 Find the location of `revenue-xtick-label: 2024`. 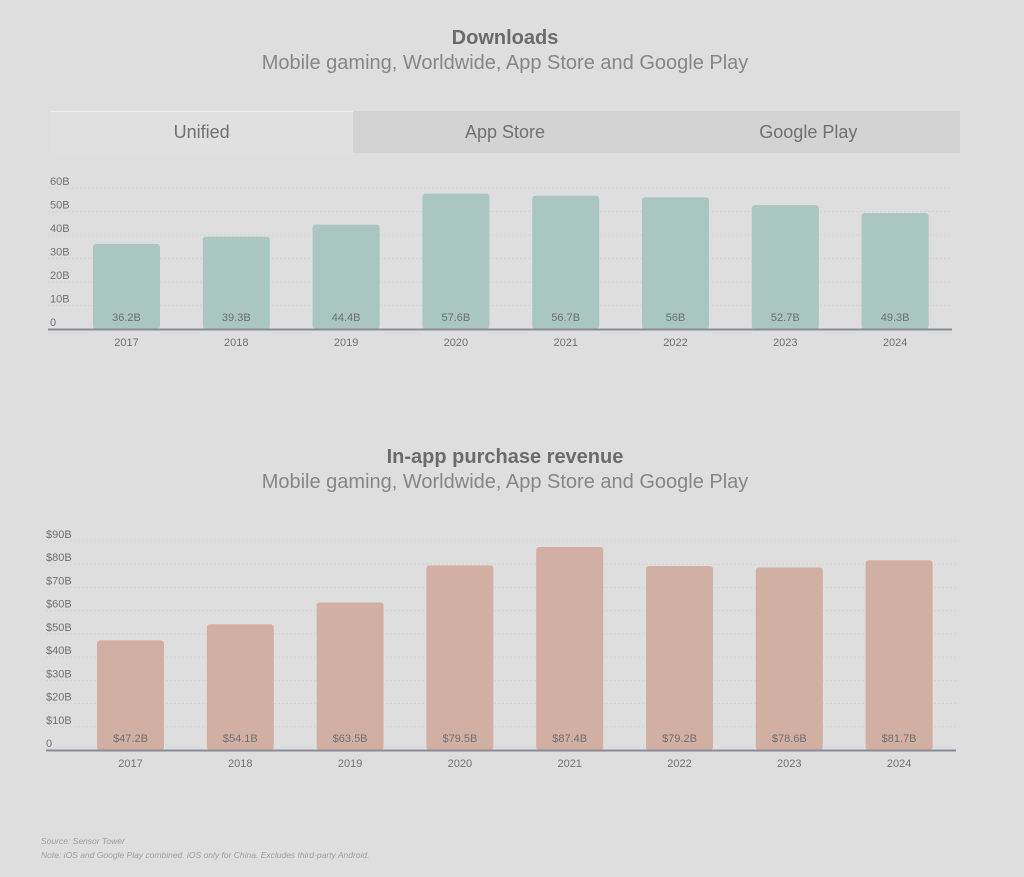

revenue-xtick-label: 2024 is located at coordinates (899, 764).